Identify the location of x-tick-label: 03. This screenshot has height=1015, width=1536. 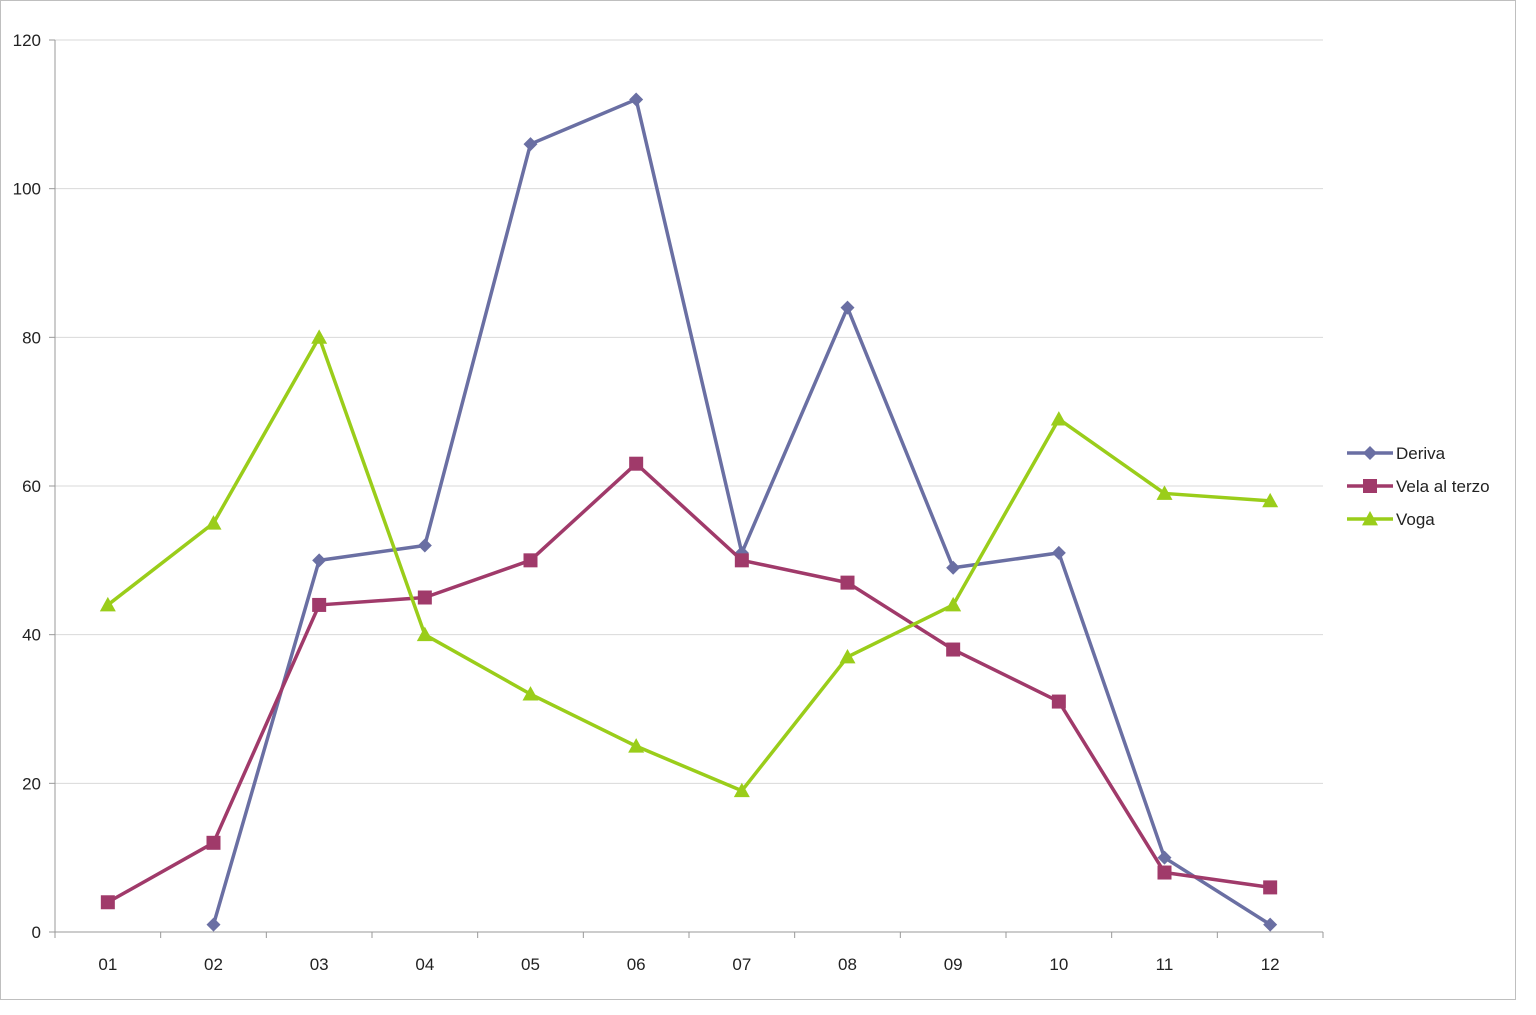
(319, 964).